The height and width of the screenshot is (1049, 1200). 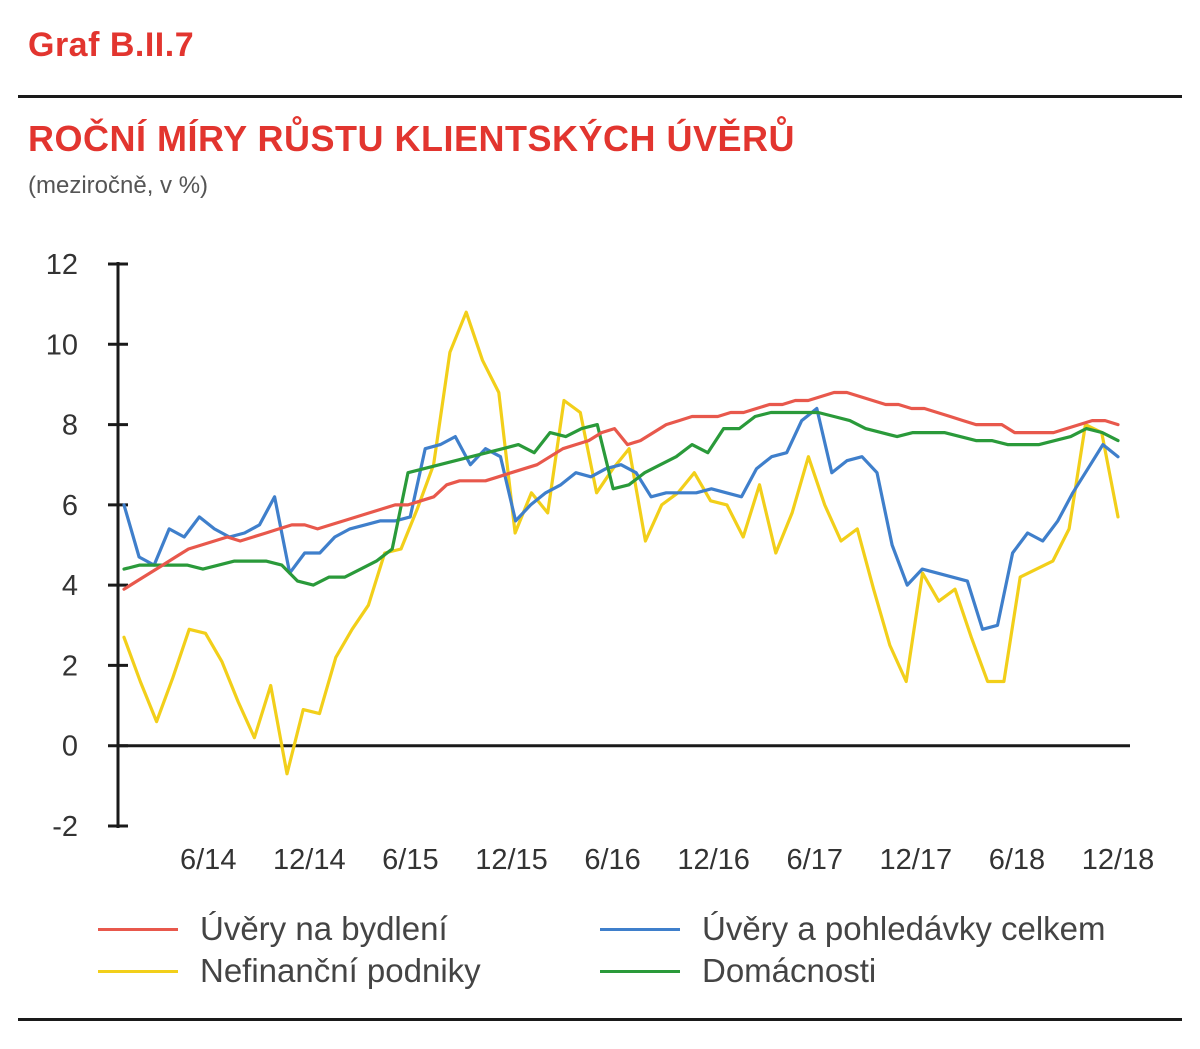 I want to click on legend-label-housing: Úvěry na bydlení, so click(x=324, y=928).